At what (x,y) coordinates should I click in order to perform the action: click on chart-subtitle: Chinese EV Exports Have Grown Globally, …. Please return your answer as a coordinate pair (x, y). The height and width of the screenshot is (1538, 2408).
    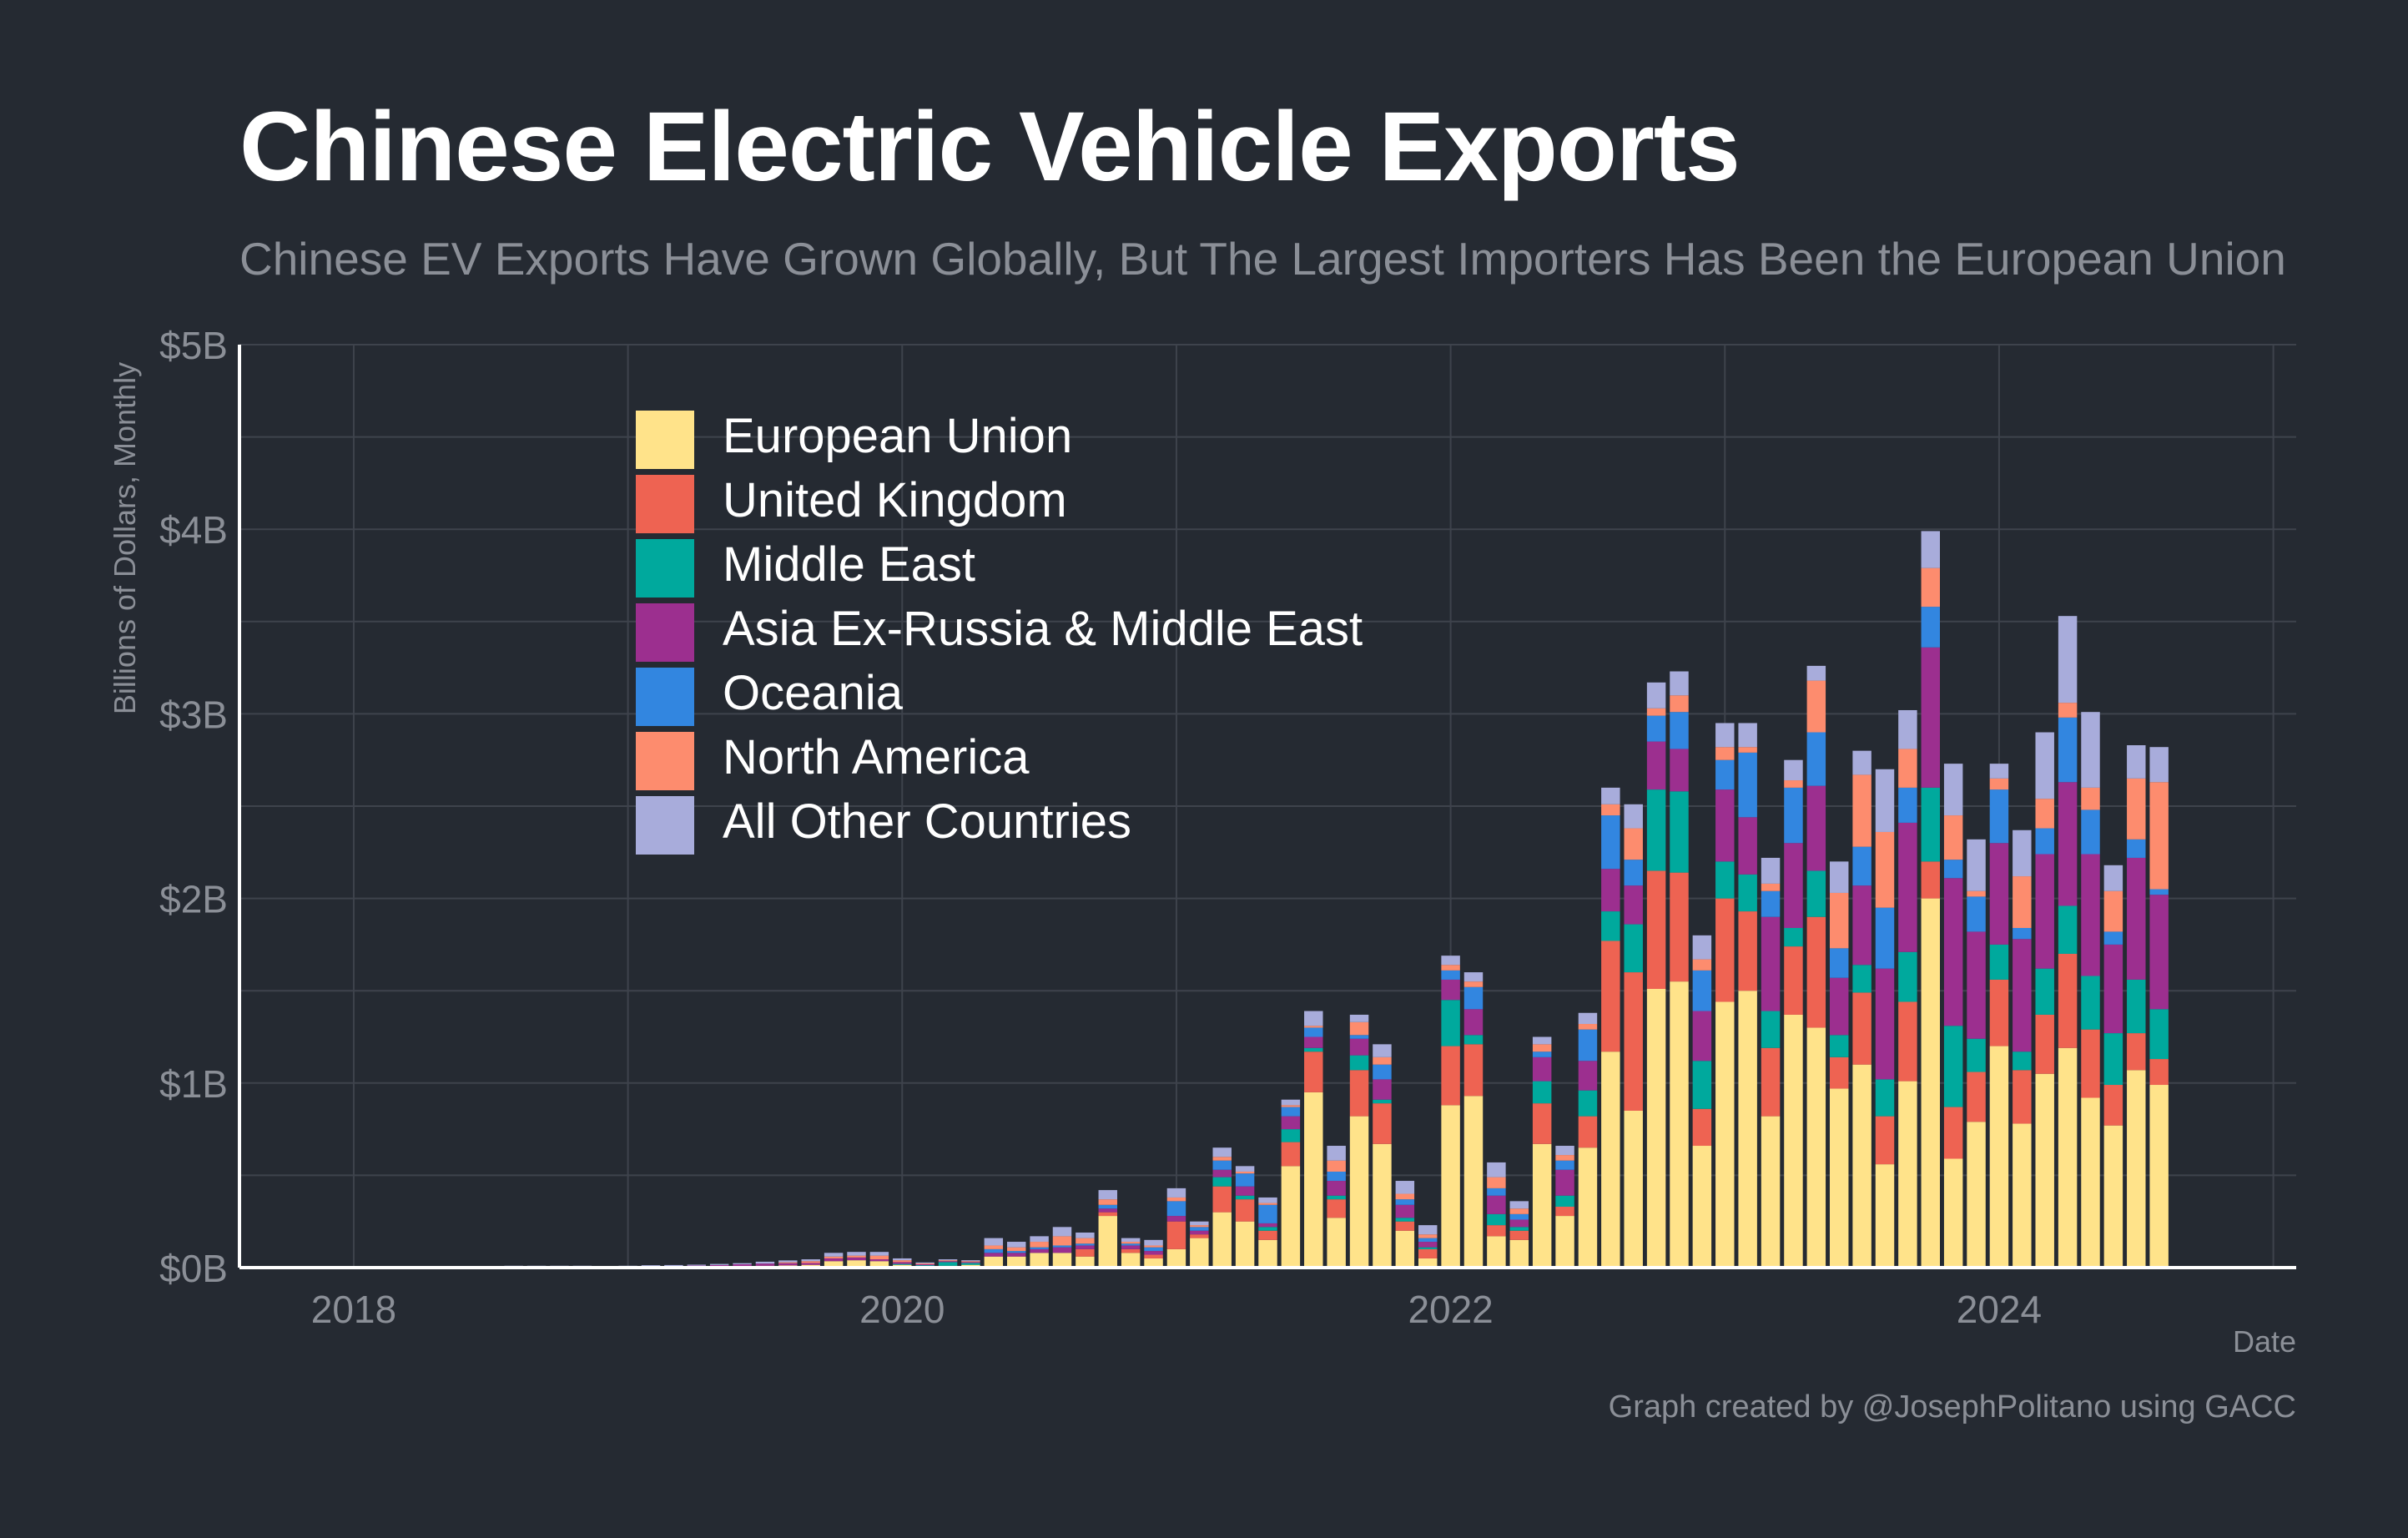
    Looking at the image, I should click on (1262, 259).